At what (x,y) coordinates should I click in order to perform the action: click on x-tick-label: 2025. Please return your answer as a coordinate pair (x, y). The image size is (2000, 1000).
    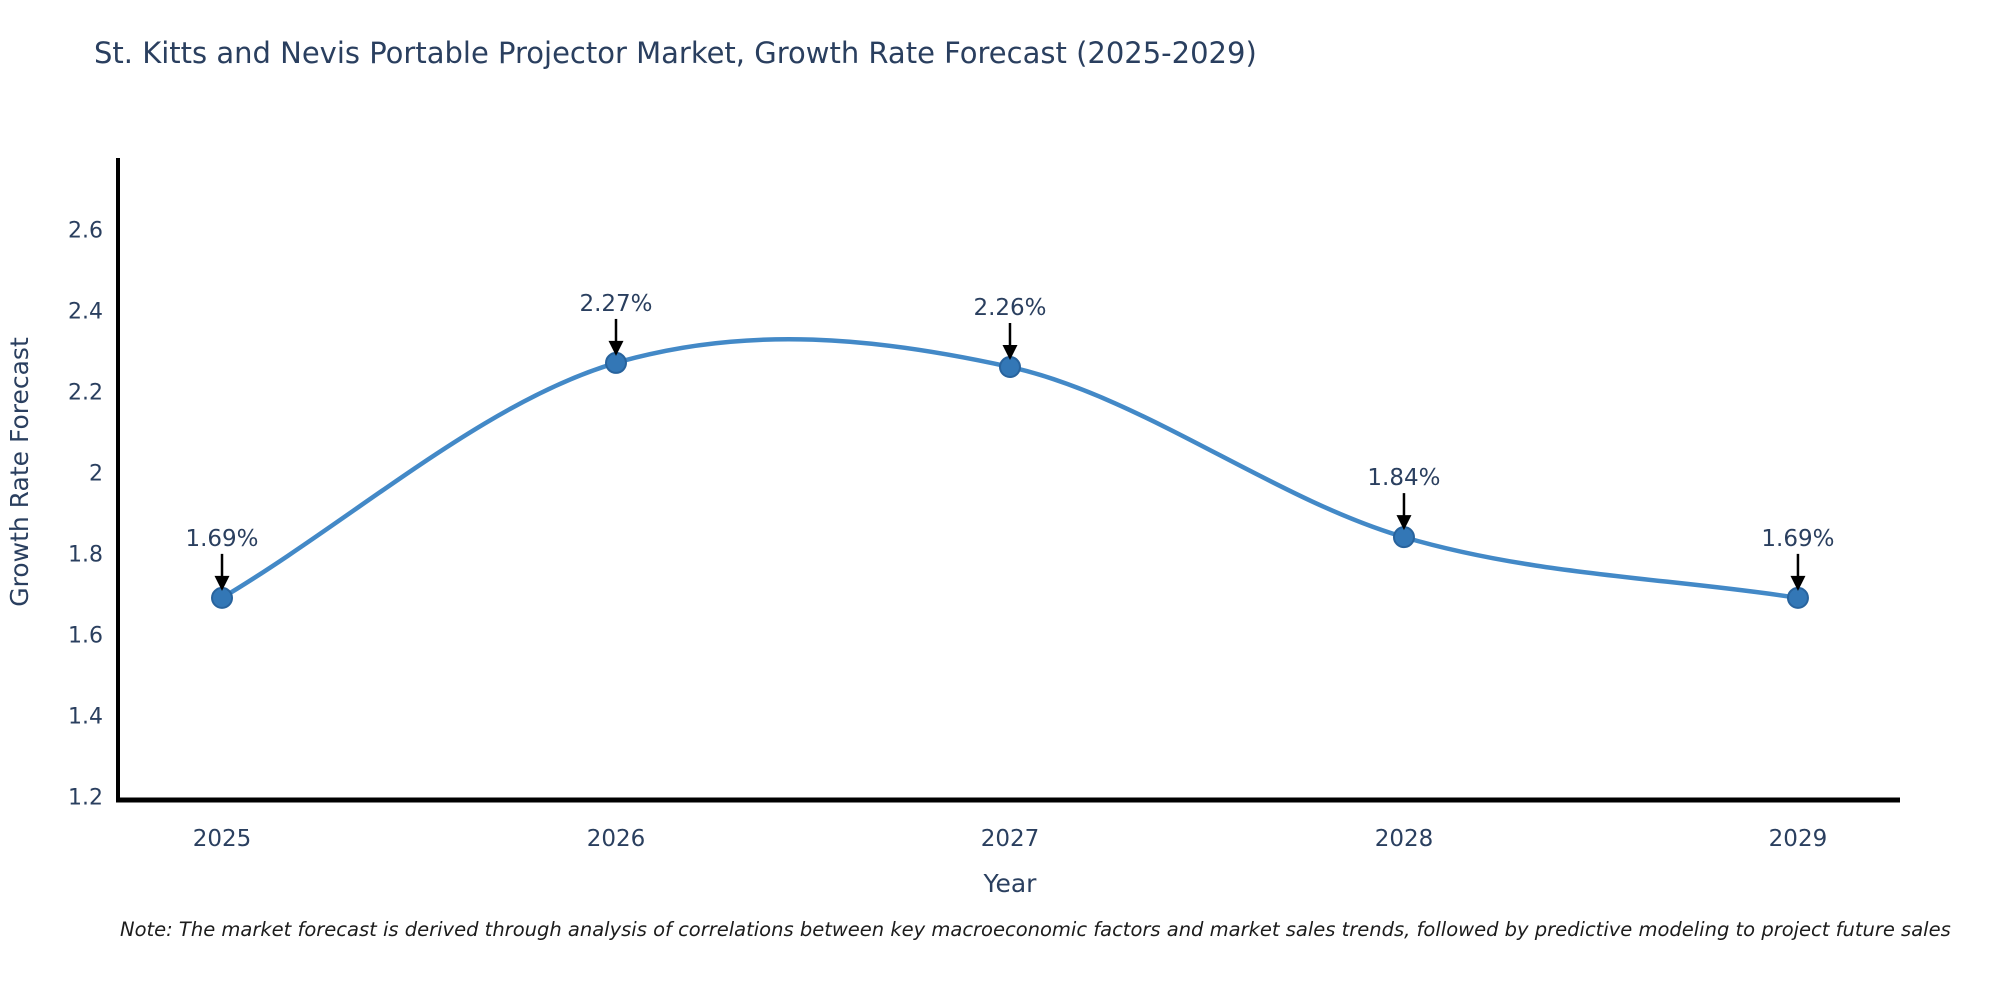
    Looking at the image, I should click on (222, 839).